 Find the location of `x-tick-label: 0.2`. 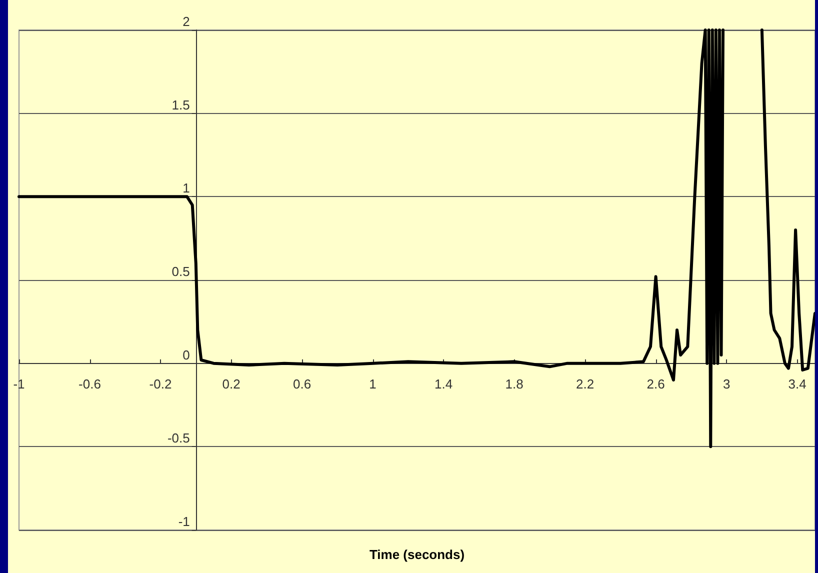

x-tick-label: 0.2 is located at coordinates (231, 384).